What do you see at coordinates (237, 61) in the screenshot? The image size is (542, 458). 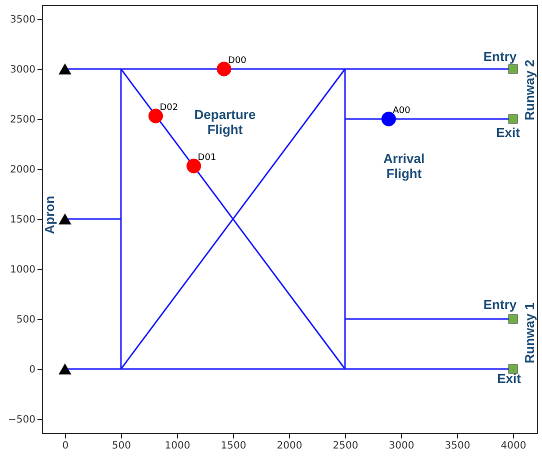 I see `series-label: D00` at bounding box center [237, 61].